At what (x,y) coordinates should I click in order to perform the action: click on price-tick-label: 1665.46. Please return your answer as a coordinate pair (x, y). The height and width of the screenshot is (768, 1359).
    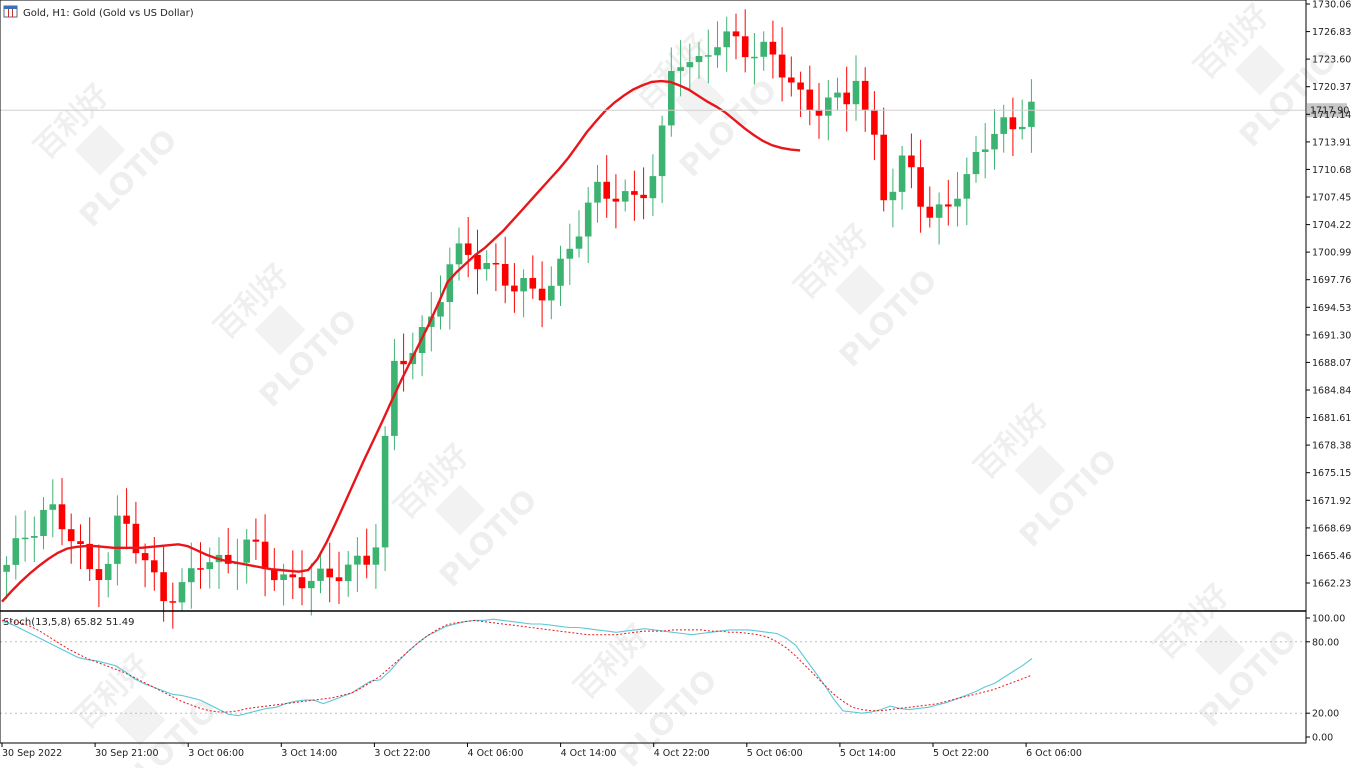
    Looking at the image, I should click on (1331, 556).